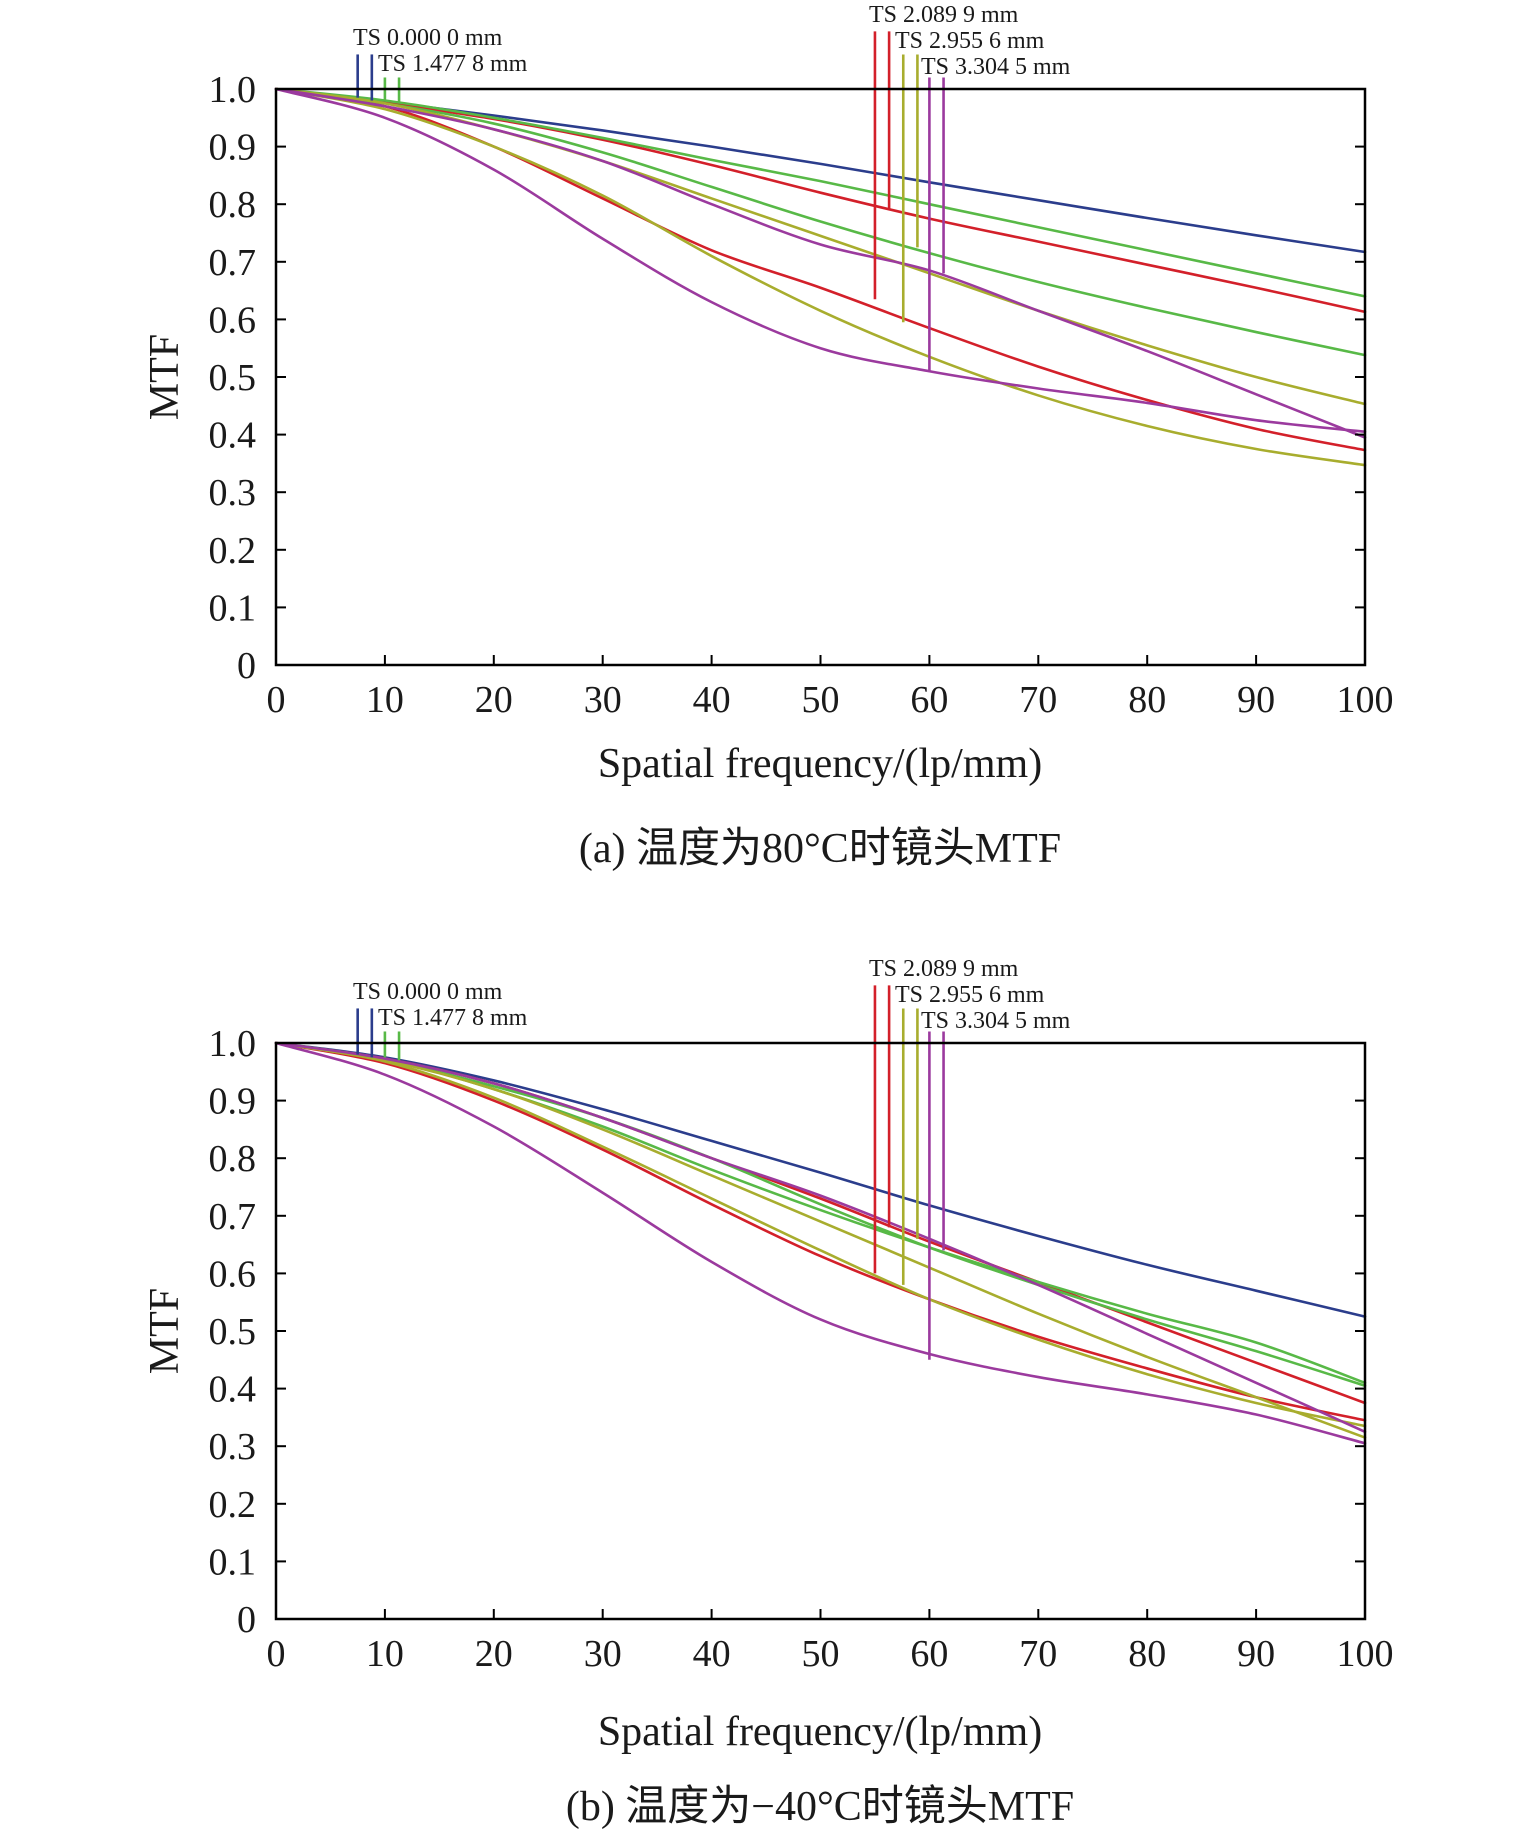  I want to click on series-layer, so click(820, 277).